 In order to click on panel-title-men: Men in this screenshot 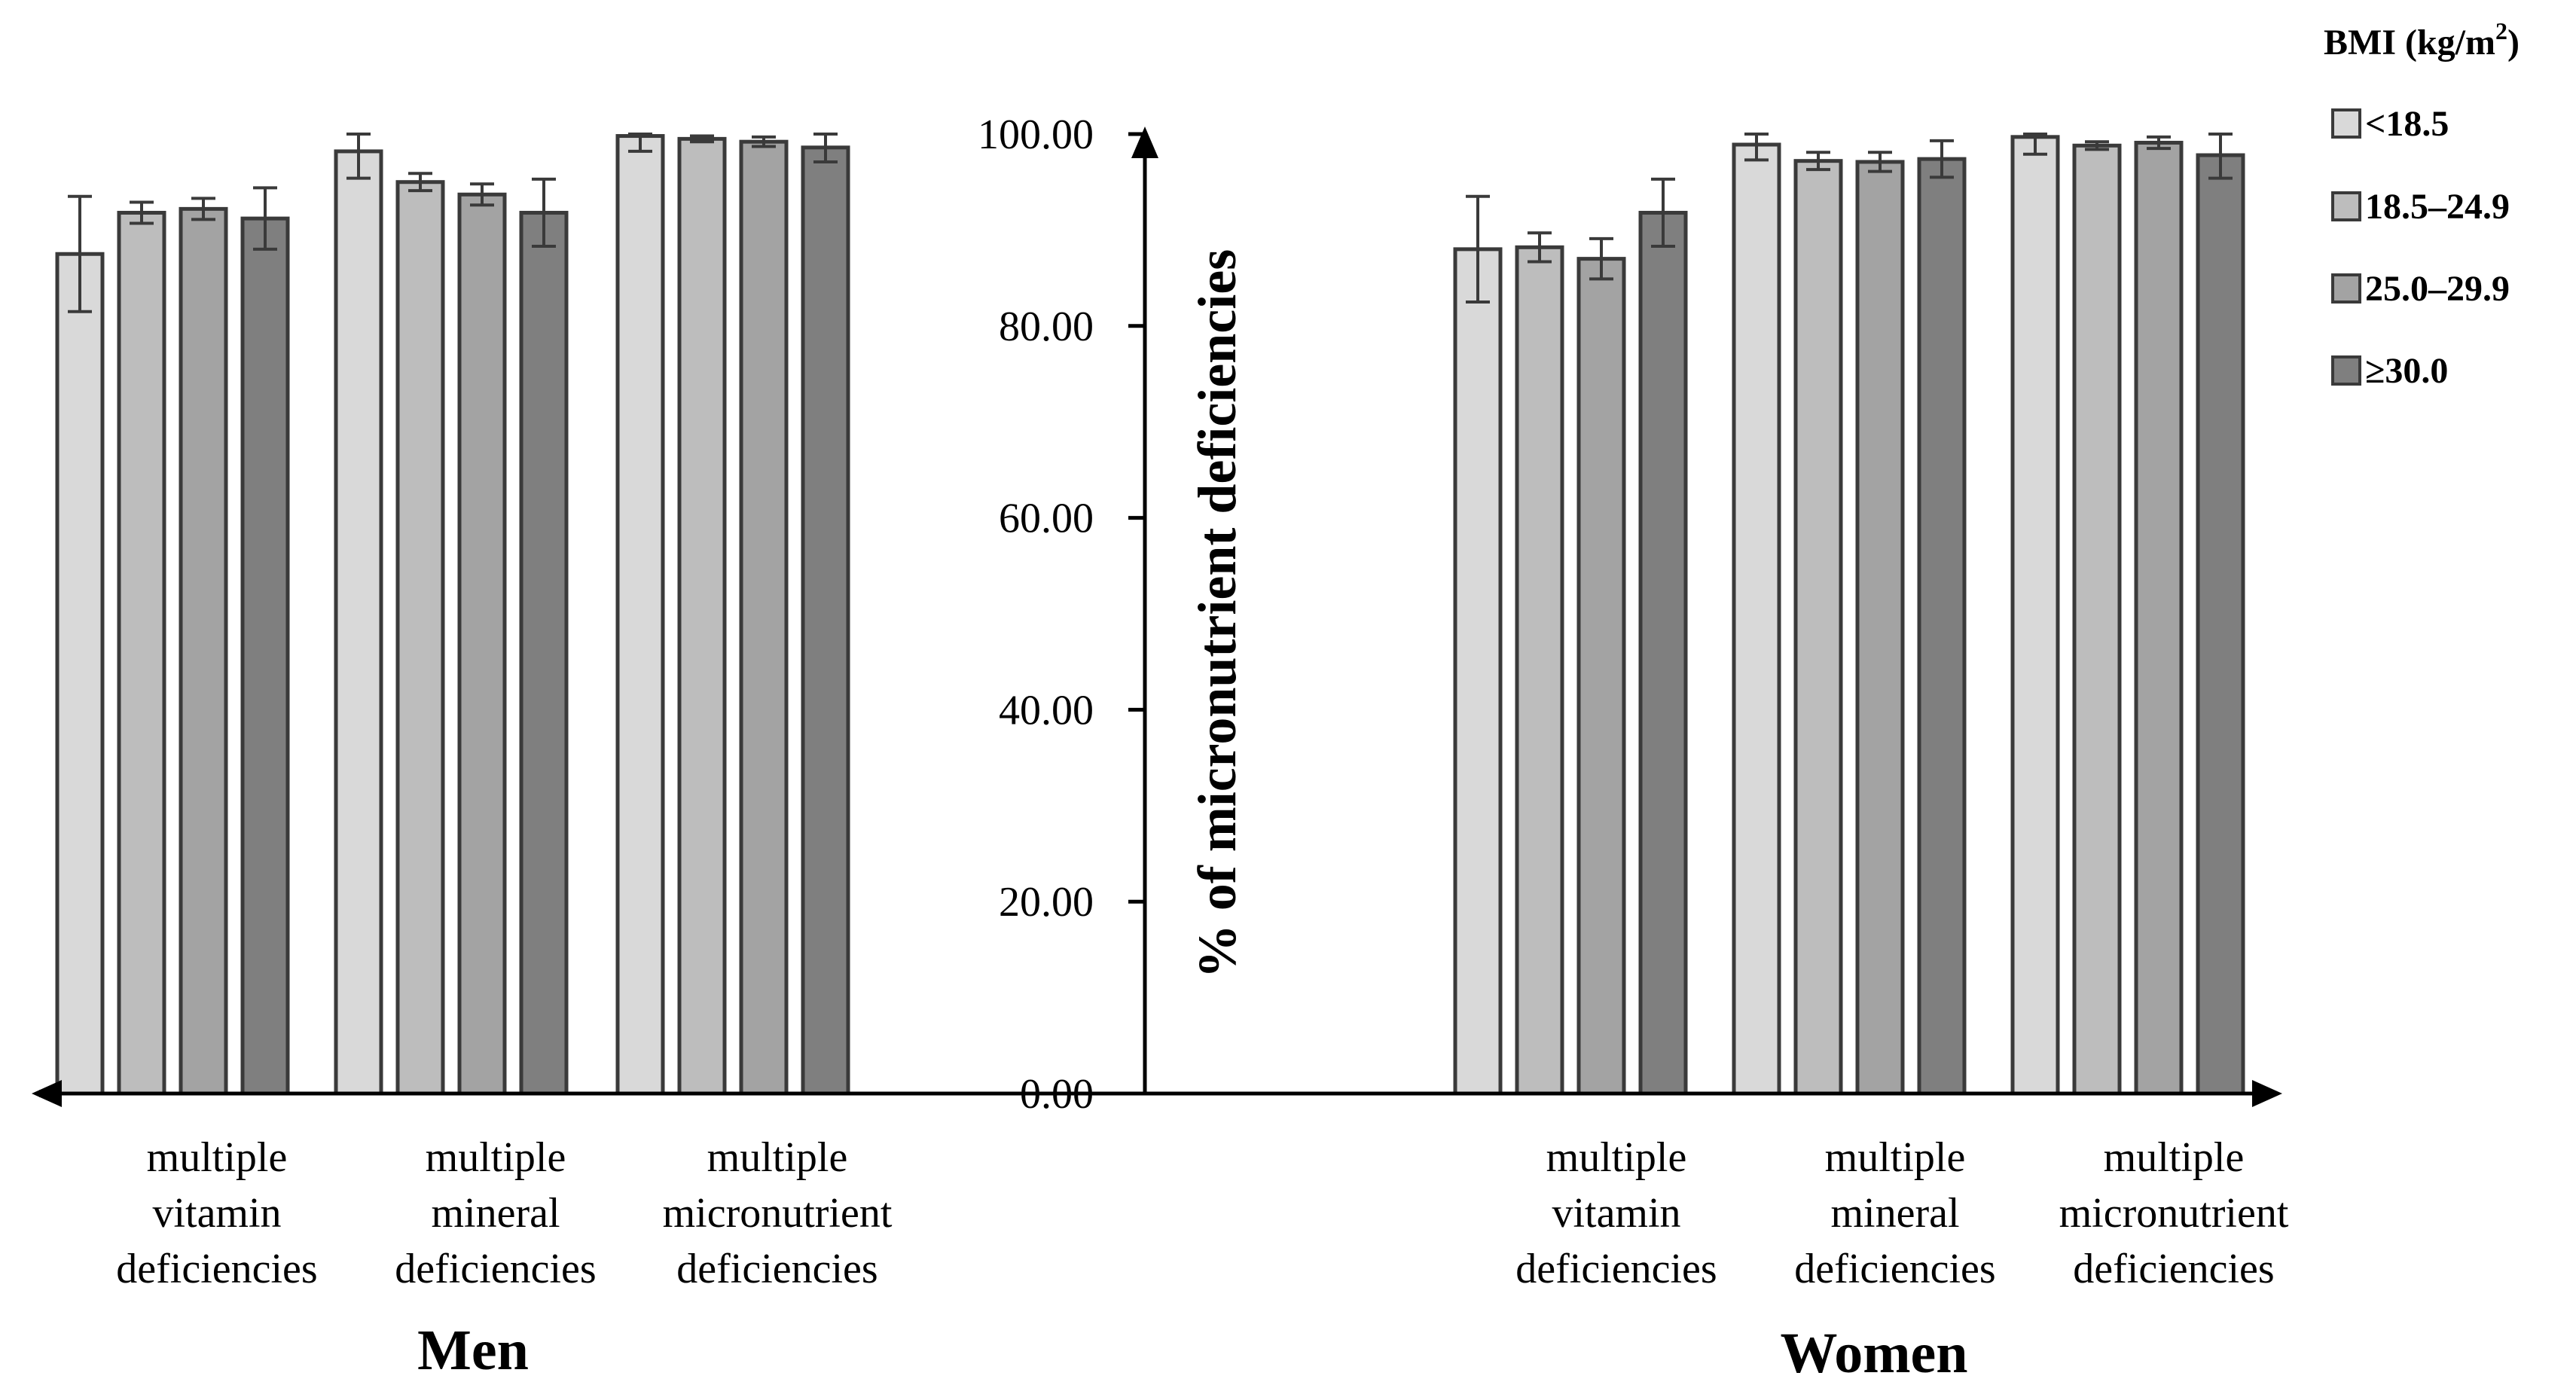, I will do `click(473, 1350)`.